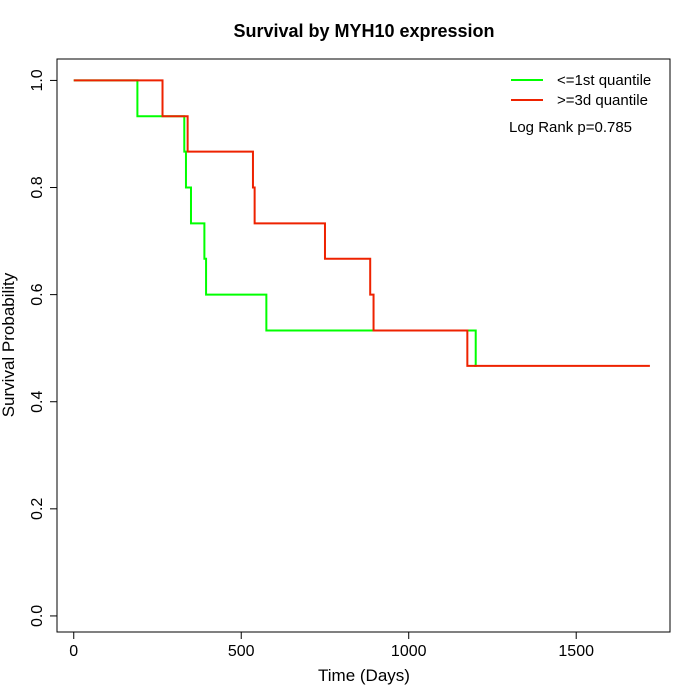 Image resolution: width=700 pixels, height=700 pixels. I want to click on y-tick-label: 0.6, so click(37, 294).